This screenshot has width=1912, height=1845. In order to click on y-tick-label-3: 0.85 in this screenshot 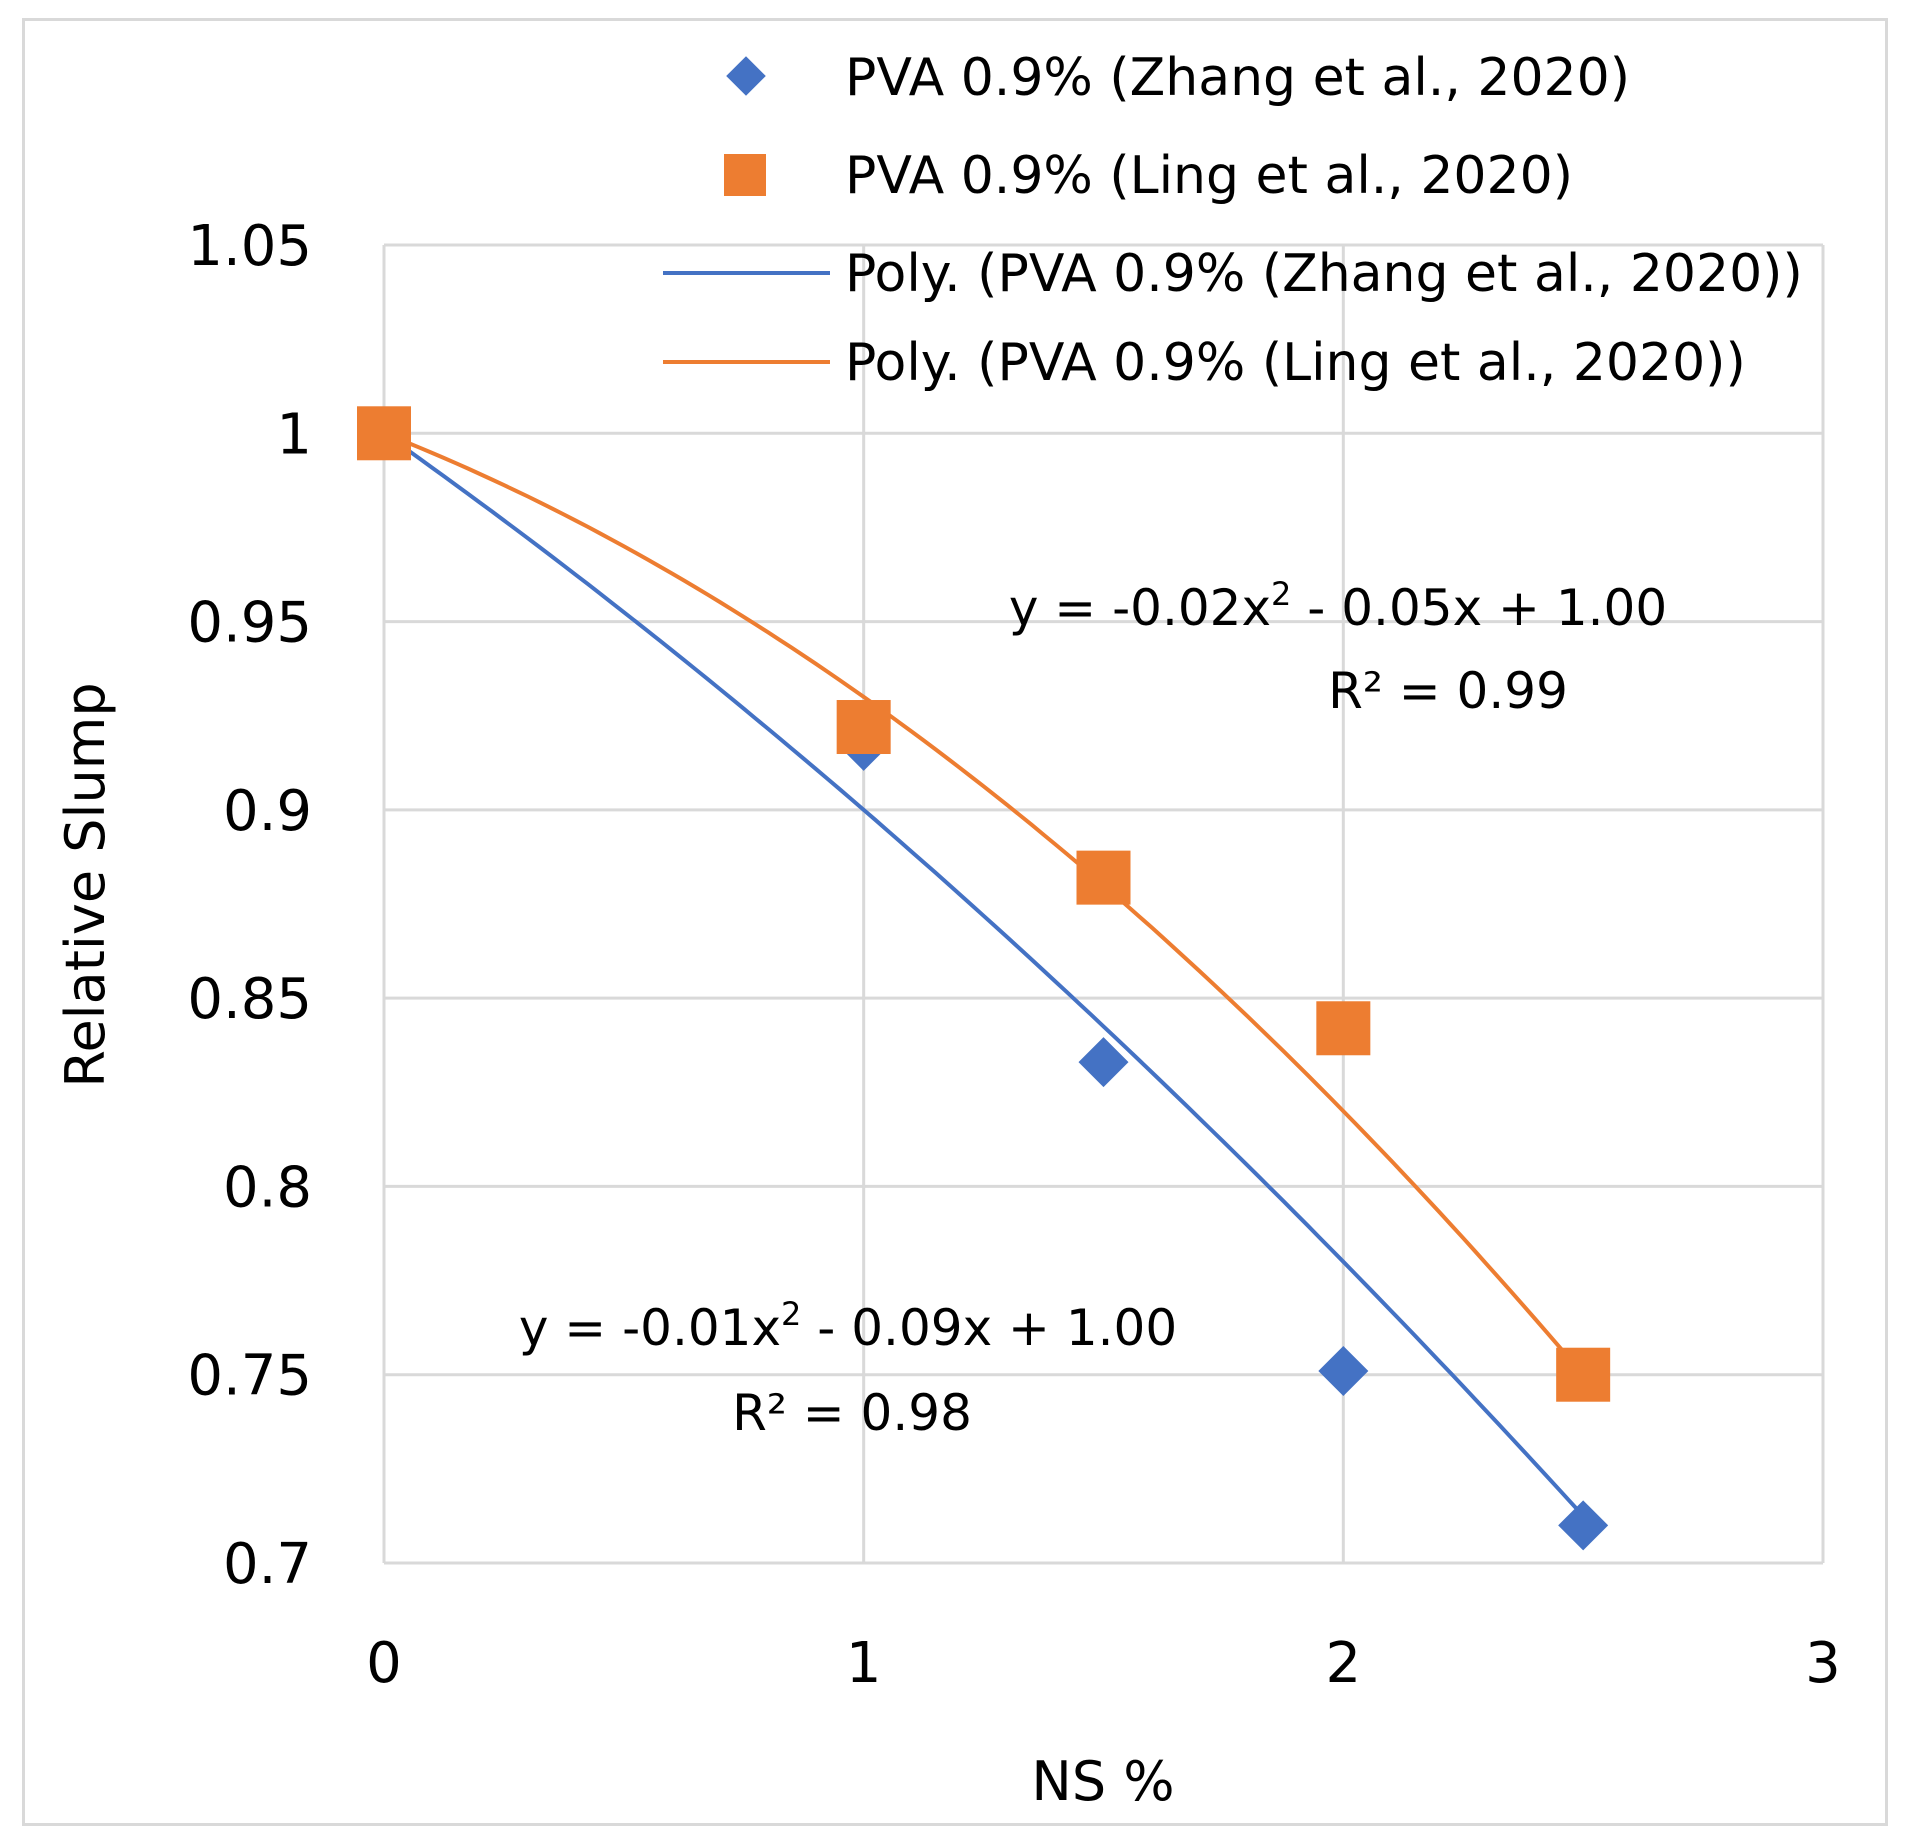, I will do `click(249, 999)`.